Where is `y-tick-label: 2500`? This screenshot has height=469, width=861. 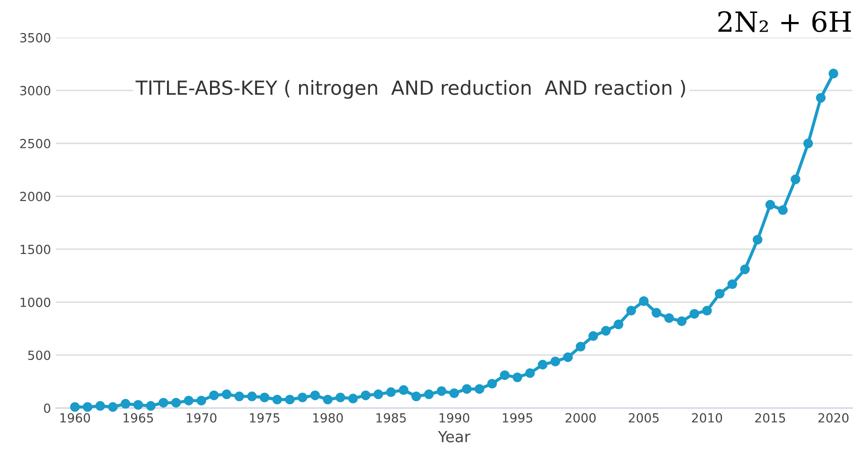
y-tick-label: 2500 is located at coordinates (35, 143).